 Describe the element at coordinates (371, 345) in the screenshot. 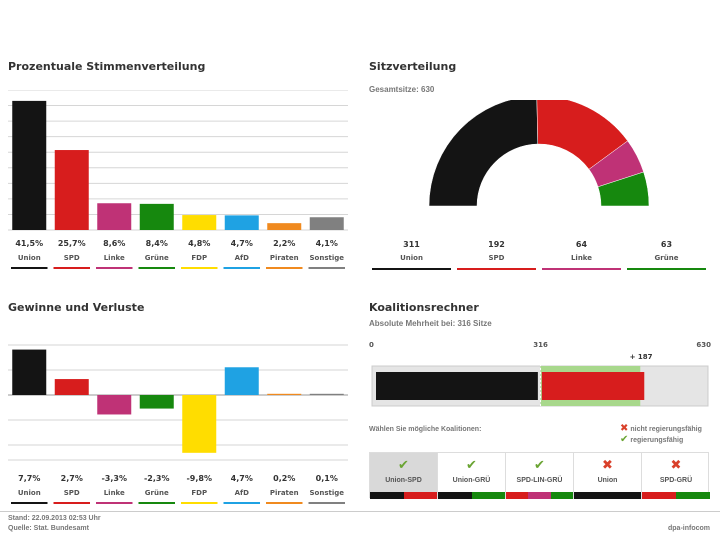

I see `scale-start-label: 0` at that location.